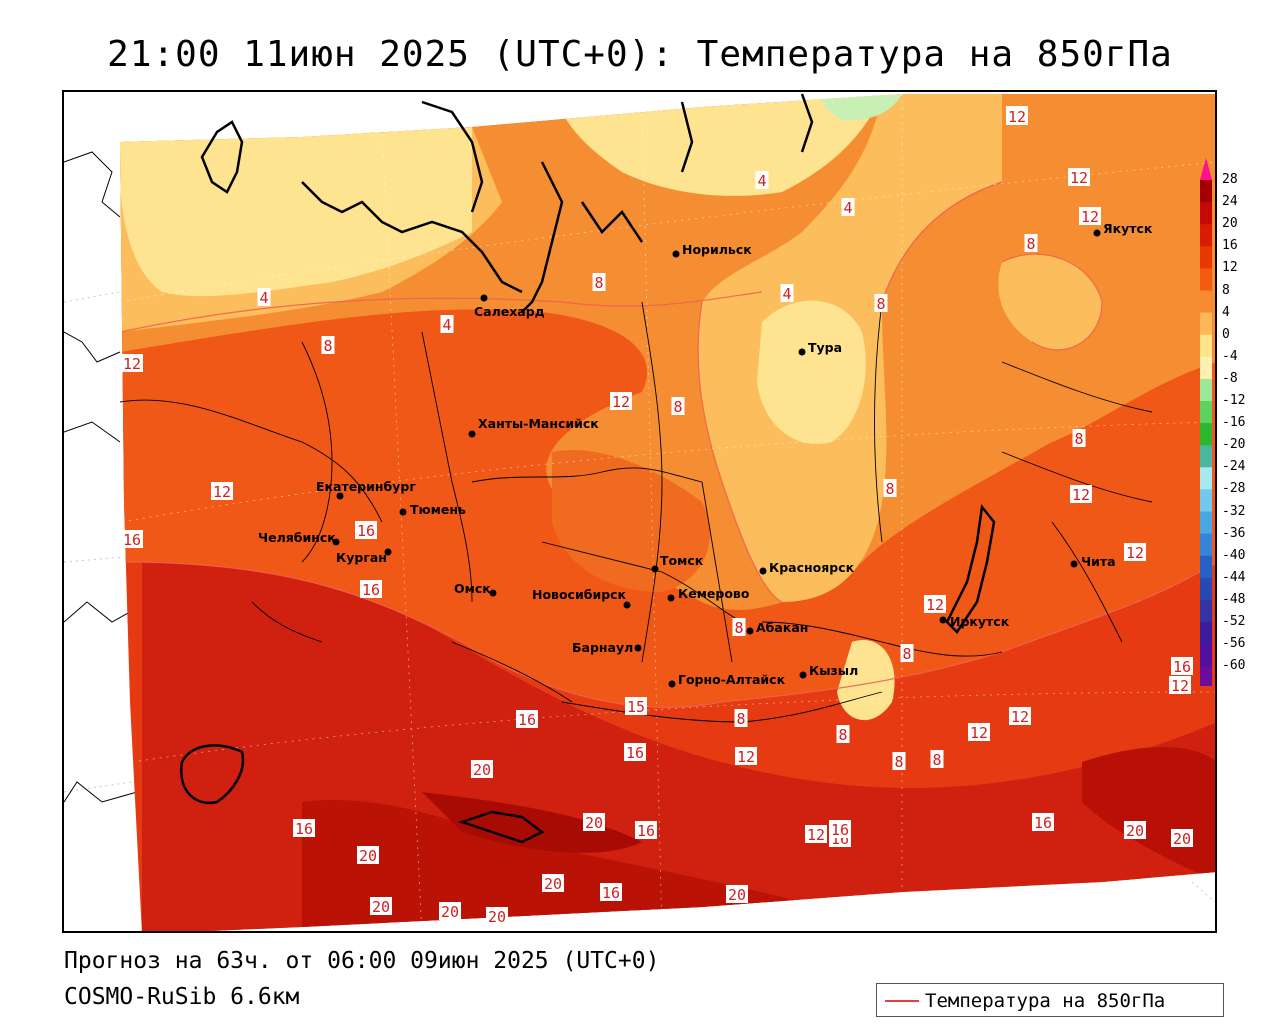  What do you see at coordinates (1234, 445) in the screenshot?
I see `scale-tick-label: -20` at bounding box center [1234, 445].